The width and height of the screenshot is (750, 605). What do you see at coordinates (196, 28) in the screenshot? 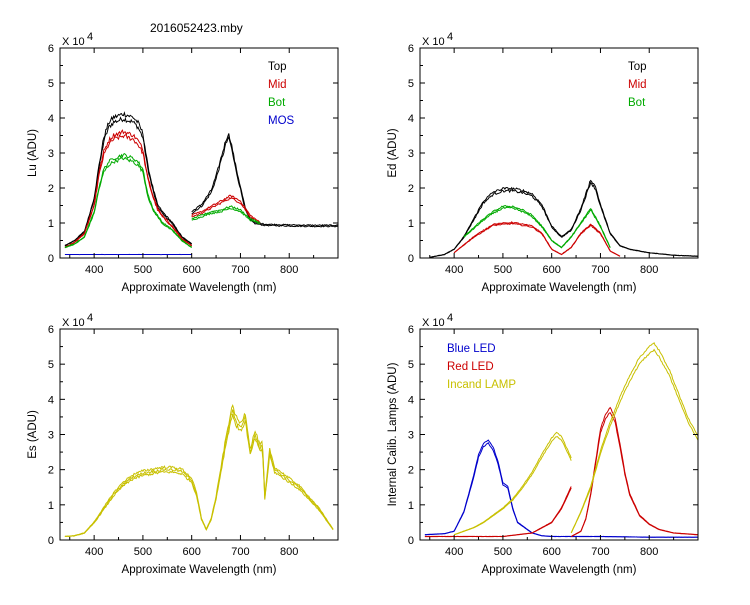
I see `figure-title: 2016052423.mby` at bounding box center [196, 28].